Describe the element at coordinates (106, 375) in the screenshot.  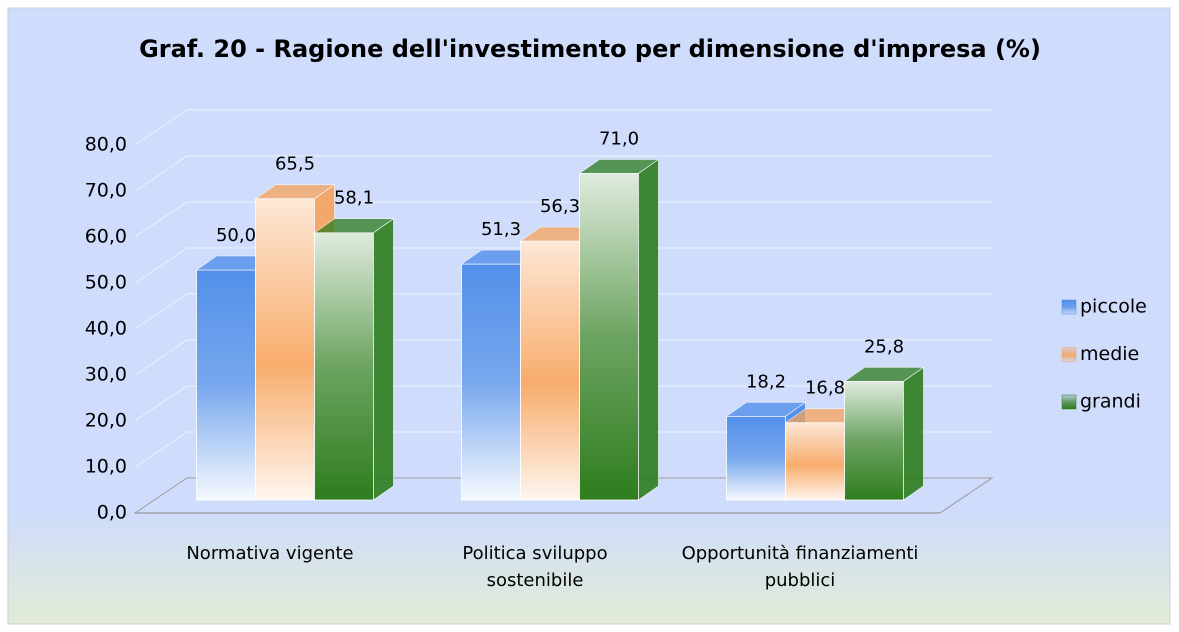
I see `y-tick-label: 30,0` at that location.